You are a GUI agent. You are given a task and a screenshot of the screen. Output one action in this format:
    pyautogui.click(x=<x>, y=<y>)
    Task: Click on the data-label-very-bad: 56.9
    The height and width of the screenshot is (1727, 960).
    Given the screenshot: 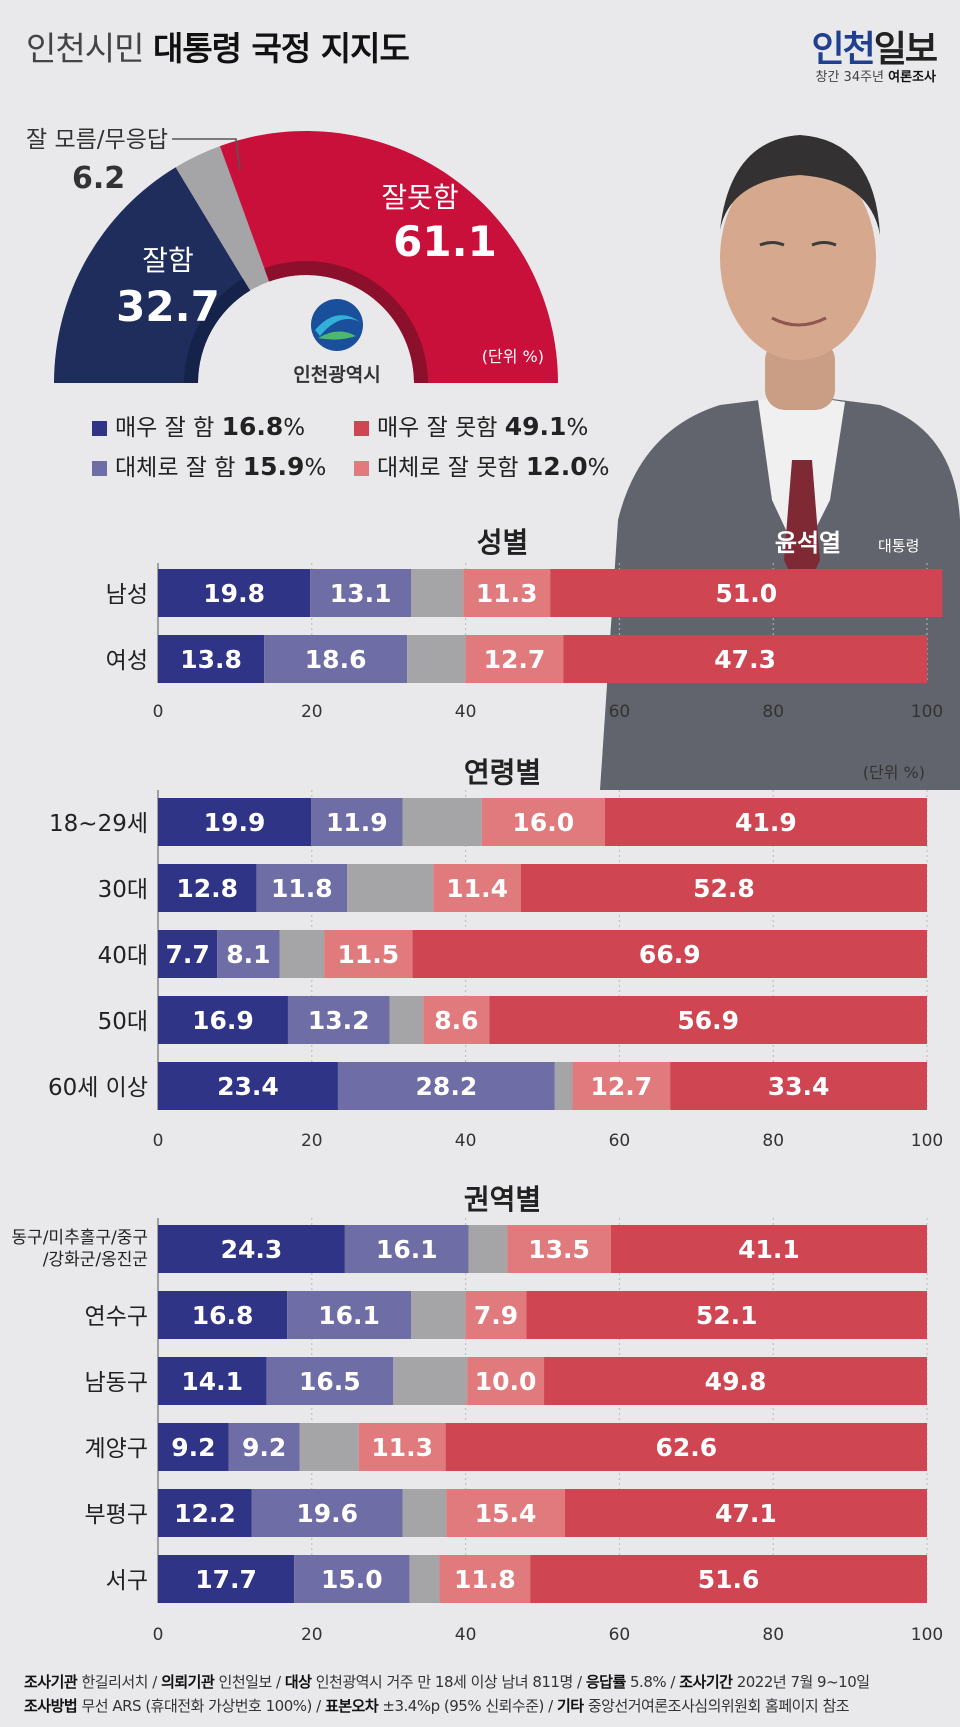 What is the action you would take?
    pyautogui.click(x=708, y=1020)
    